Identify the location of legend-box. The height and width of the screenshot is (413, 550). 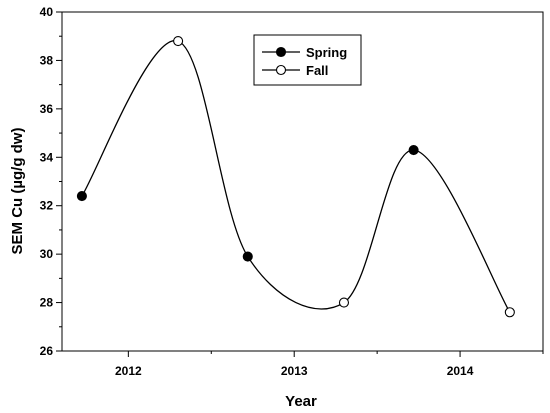
(307, 60).